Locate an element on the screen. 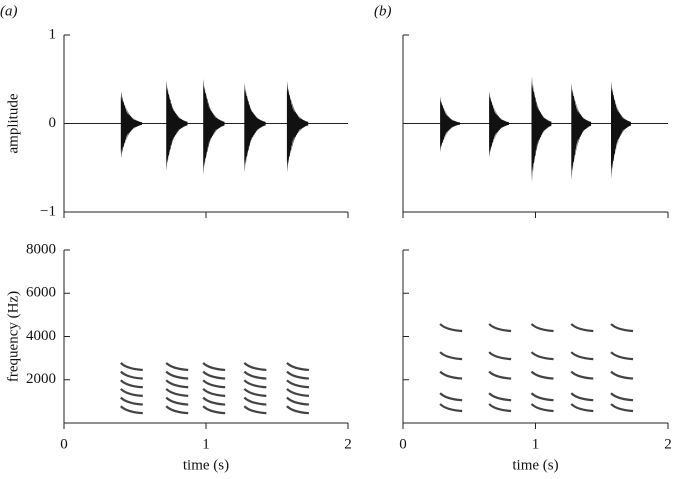 This screenshot has width=673, height=479. y-tick-label: 8000 is located at coordinates (41, 249).